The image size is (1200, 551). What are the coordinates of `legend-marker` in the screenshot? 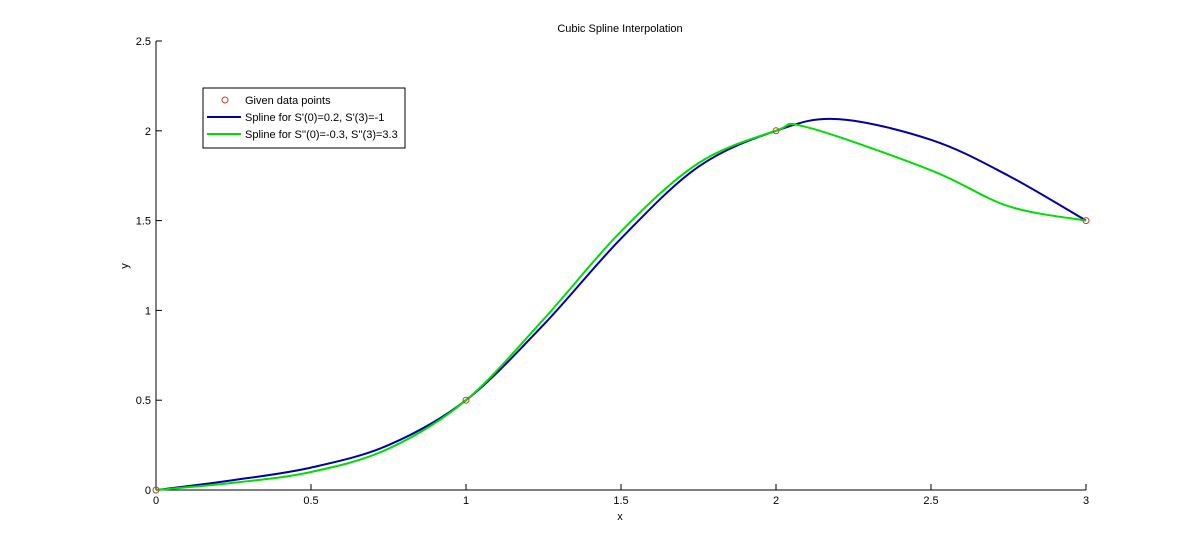 It's located at (225, 100).